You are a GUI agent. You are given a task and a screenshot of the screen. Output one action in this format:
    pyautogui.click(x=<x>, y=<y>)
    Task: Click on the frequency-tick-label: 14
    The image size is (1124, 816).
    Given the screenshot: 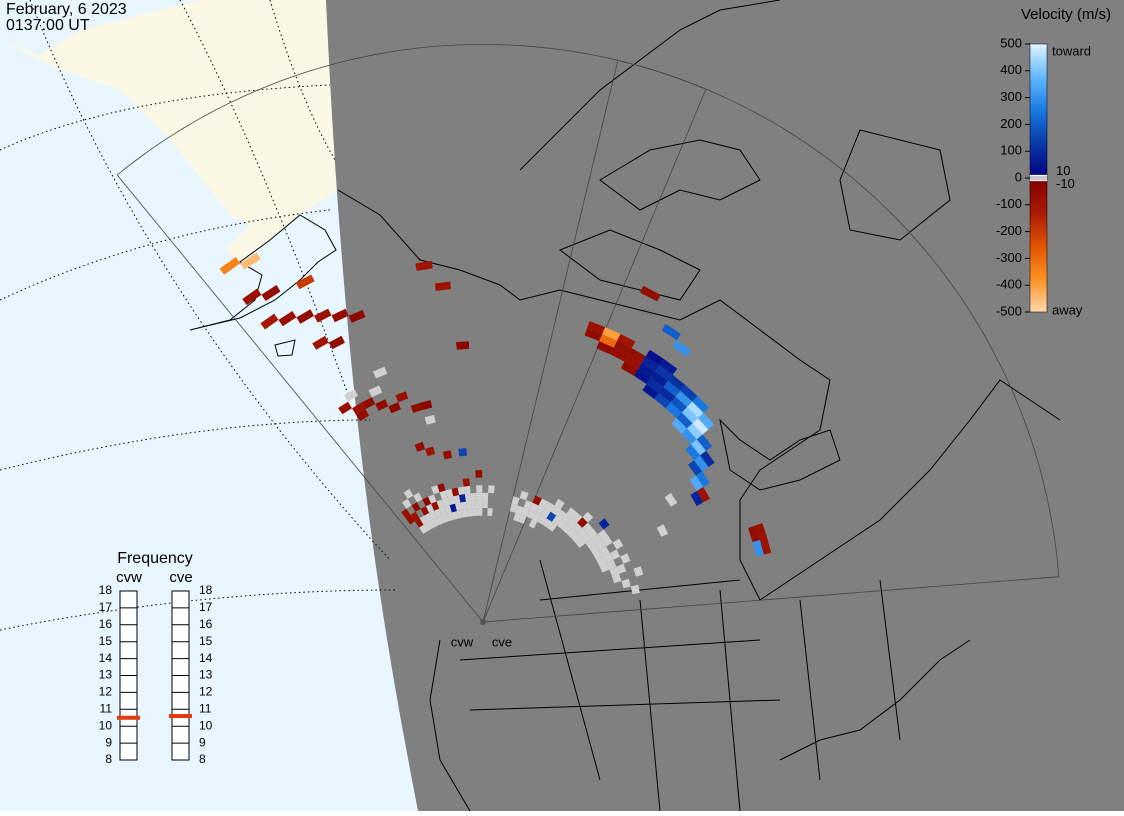 What is the action you would take?
    pyautogui.click(x=106, y=658)
    